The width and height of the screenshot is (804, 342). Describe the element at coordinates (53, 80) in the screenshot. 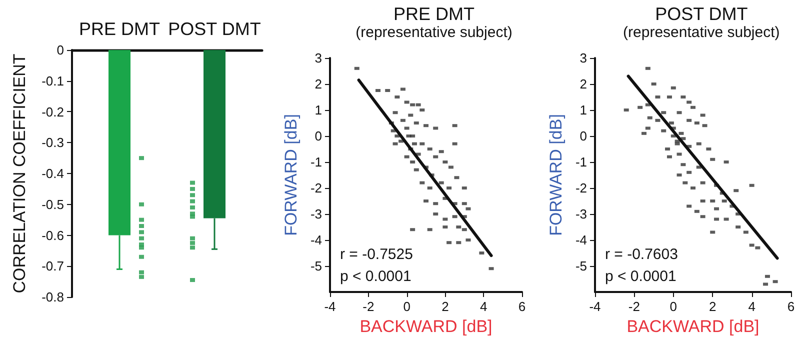

I see `y-tick-label: -0.1` at that location.